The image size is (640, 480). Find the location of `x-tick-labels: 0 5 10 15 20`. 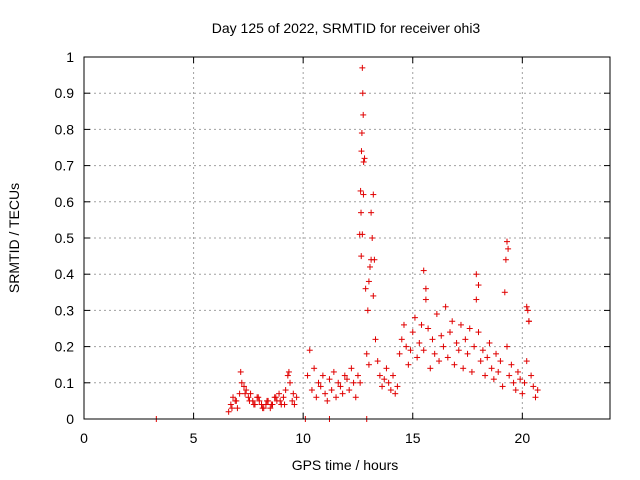

x-tick-labels: 0 5 10 15 20 is located at coordinates (305, 438).